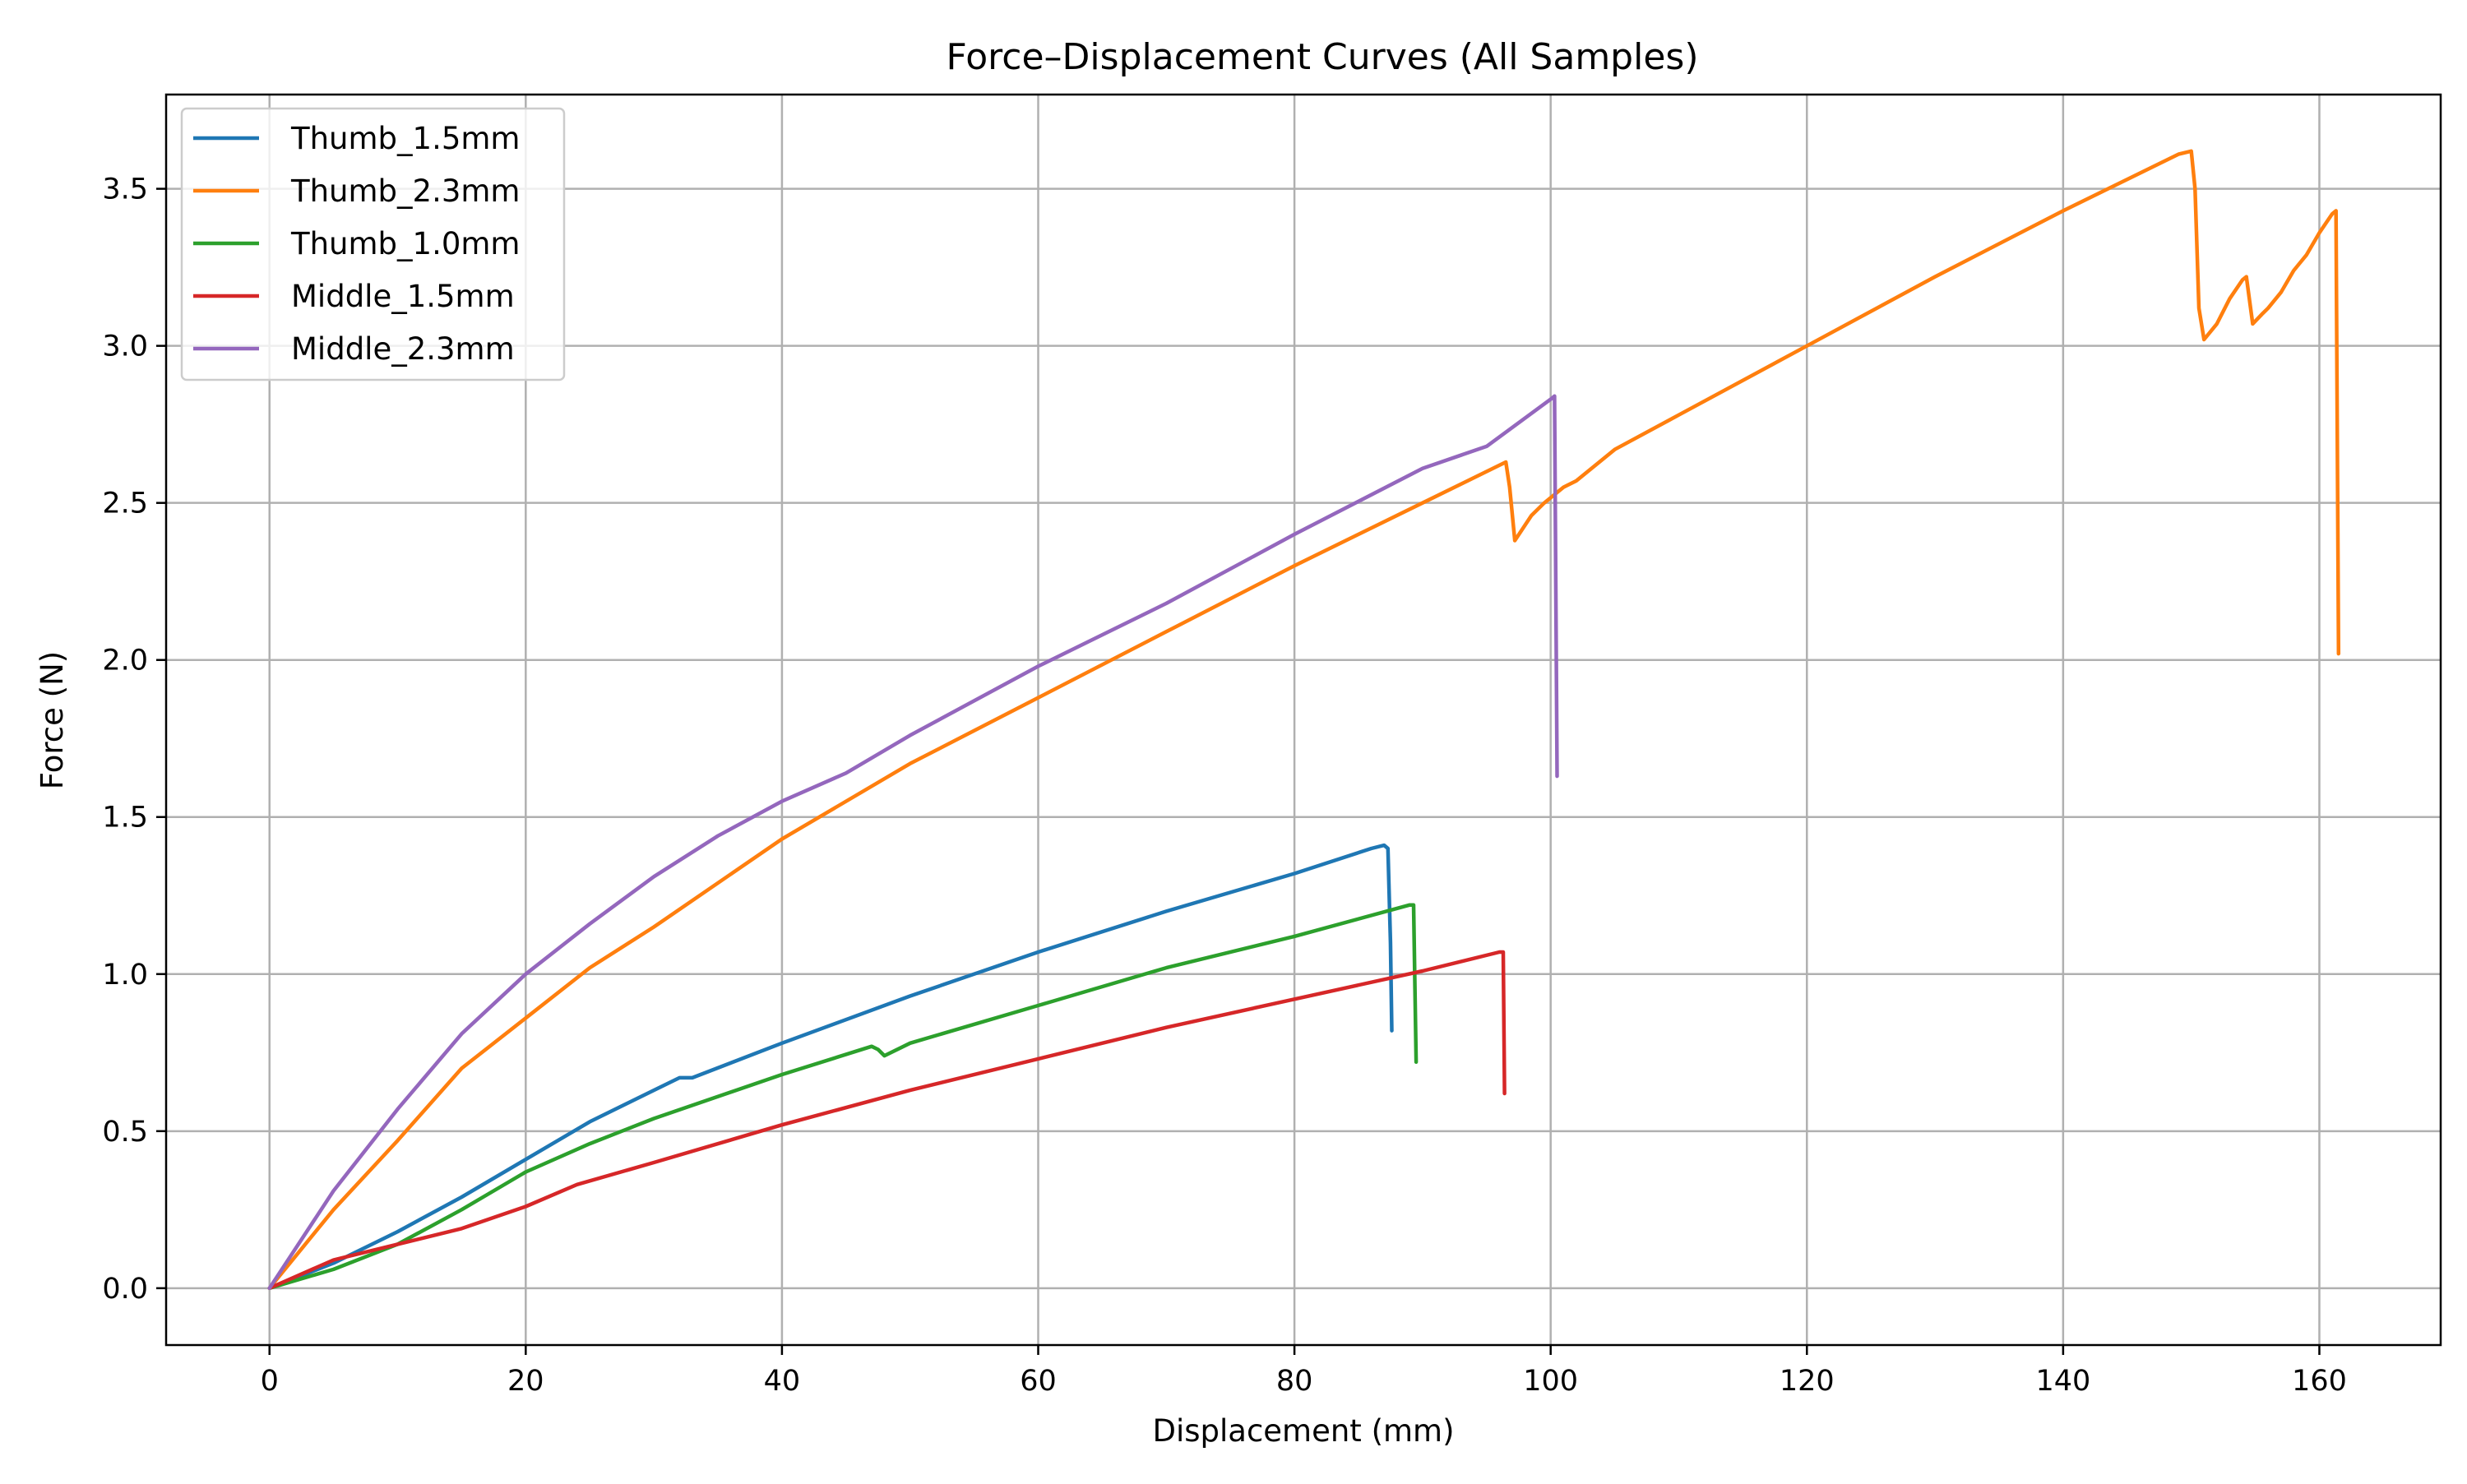 The width and height of the screenshot is (2467, 1484). I want to click on x-tick-label: 80, so click(1294, 1382).